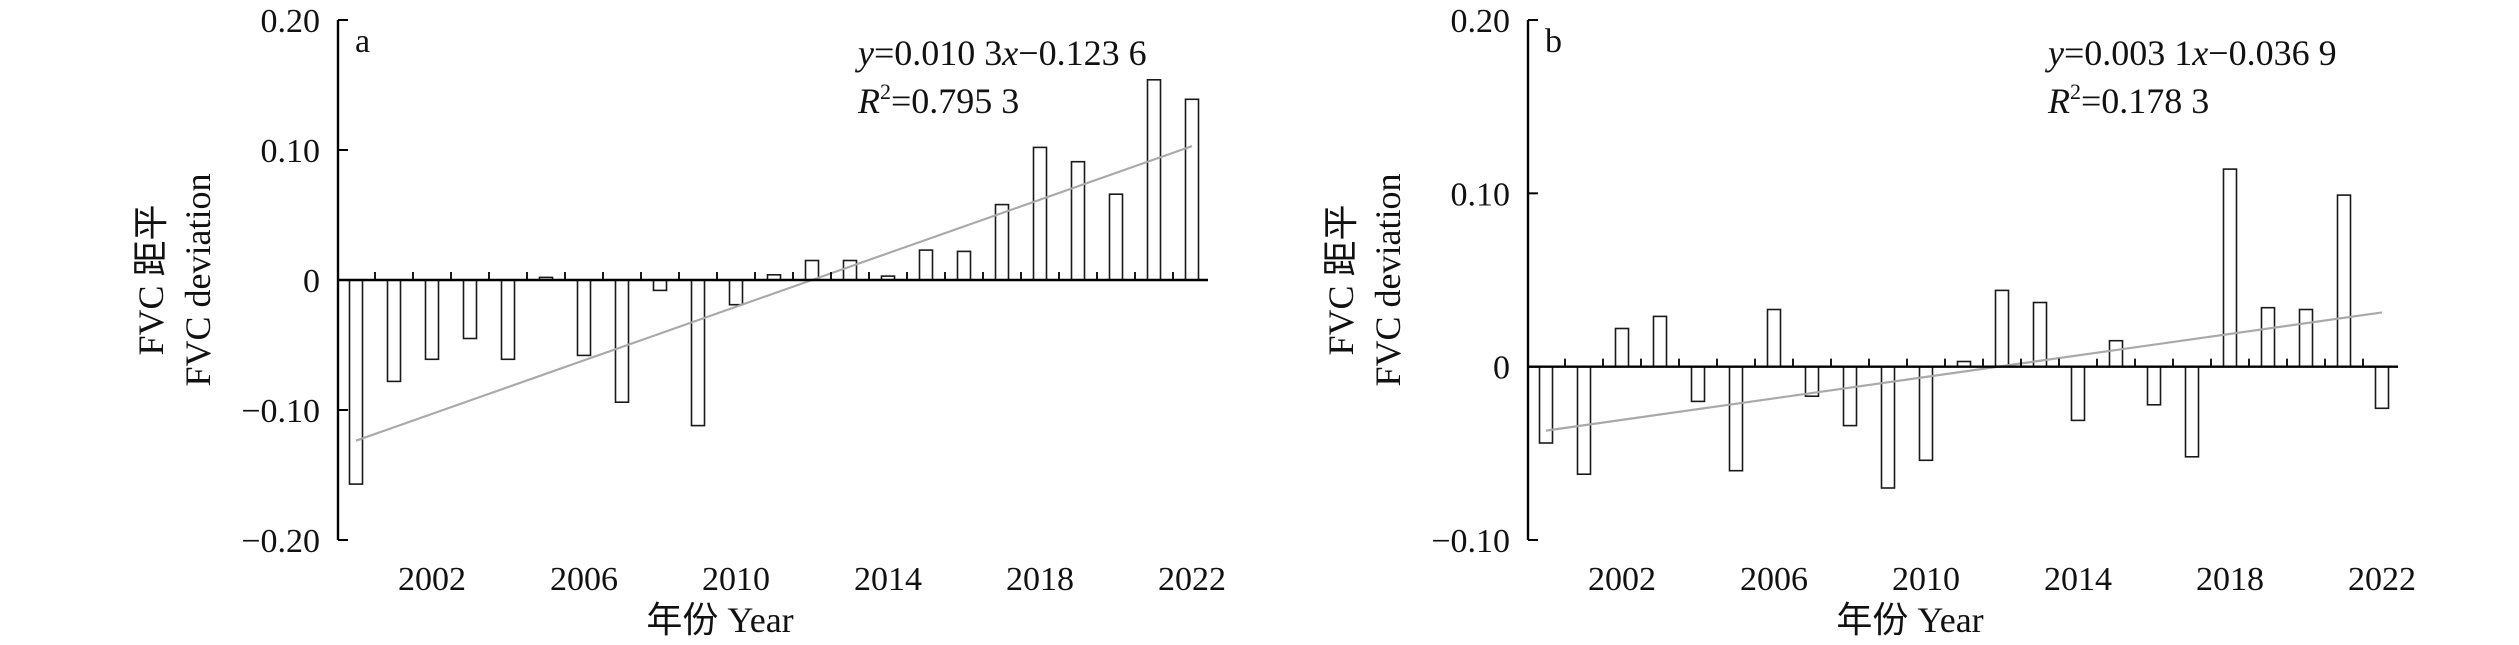 The width and height of the screenshot is (2519, 645). Describe the element at coordinates (1584, 420) in the screenshot. I see `panel-b-bar-2001` at that location.